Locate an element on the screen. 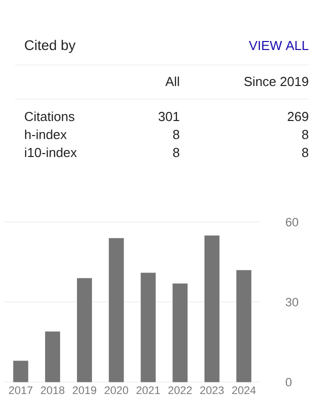  y-tick-label: 0 is located at coordinates (289, 382).